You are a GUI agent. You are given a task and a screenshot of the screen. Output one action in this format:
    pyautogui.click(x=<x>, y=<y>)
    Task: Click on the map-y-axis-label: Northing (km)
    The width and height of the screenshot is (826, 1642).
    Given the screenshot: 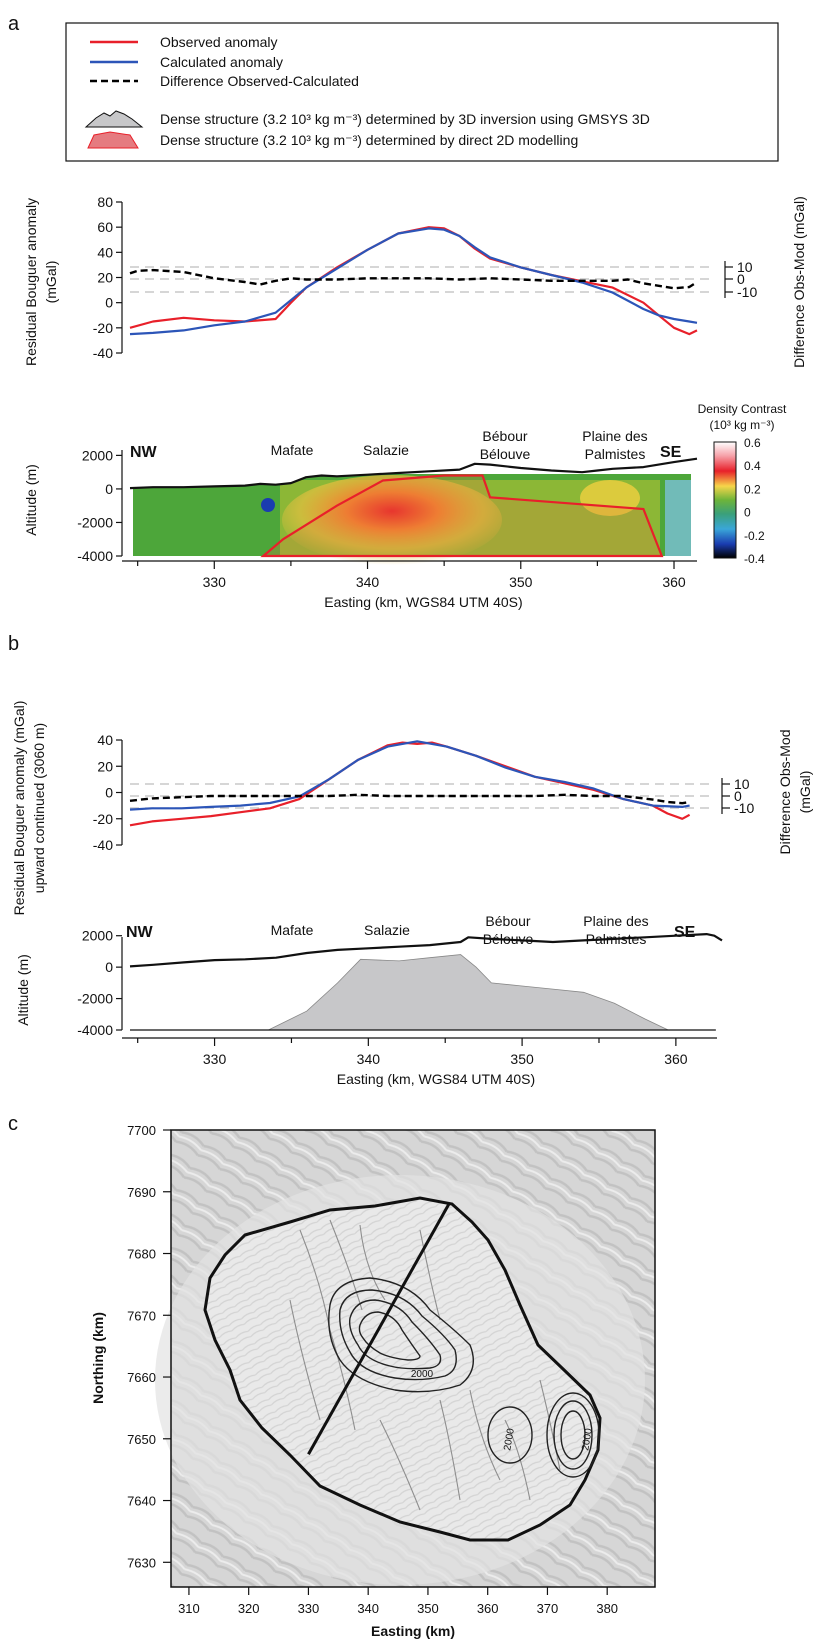 What is the action you would take?
    pyautogui.click(x=98, y=1358)
    